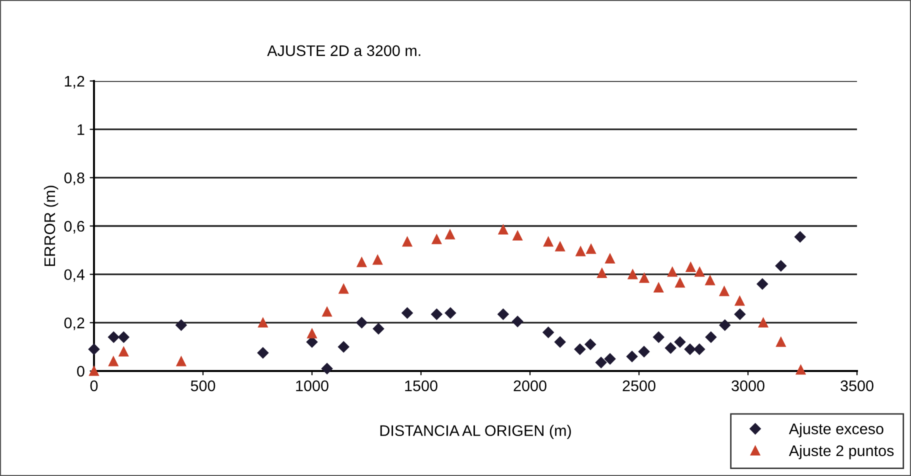 This screenshot has width=911, height=476. I want to click on x-tick-label: 0, so click(94, 386).